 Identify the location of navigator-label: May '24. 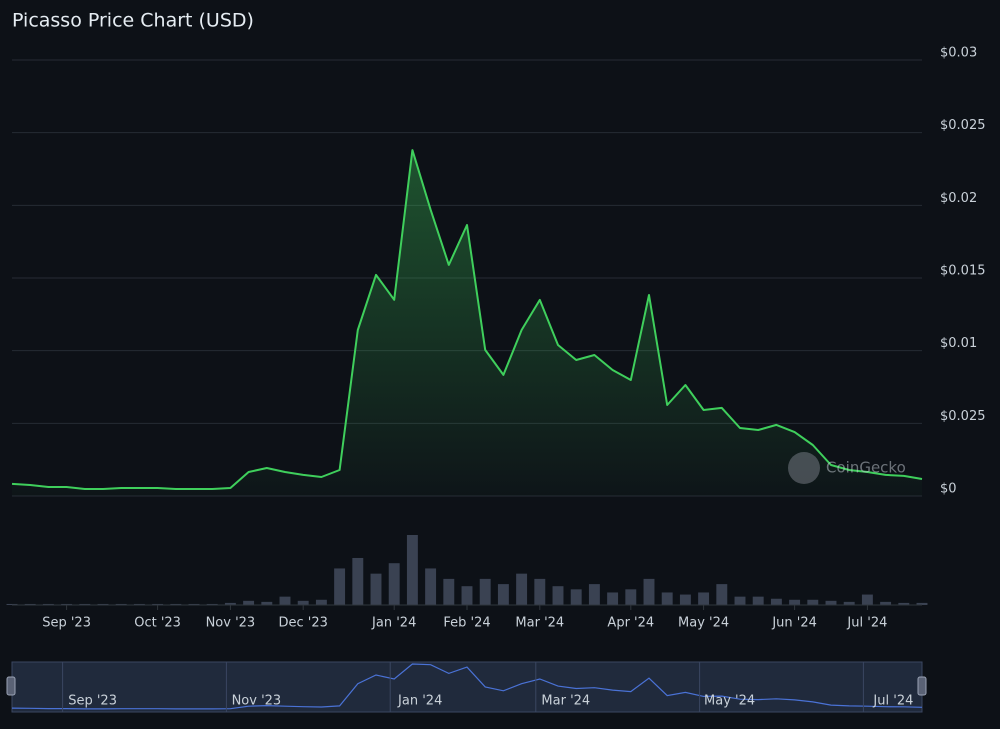
(729, 701).